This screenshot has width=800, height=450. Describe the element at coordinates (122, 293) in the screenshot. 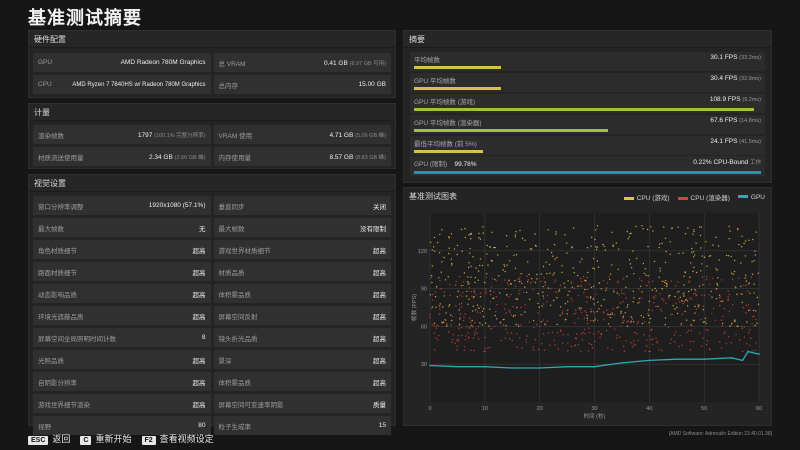

I see `visual-setting-cell: 动态影响品质 超高` at that location.